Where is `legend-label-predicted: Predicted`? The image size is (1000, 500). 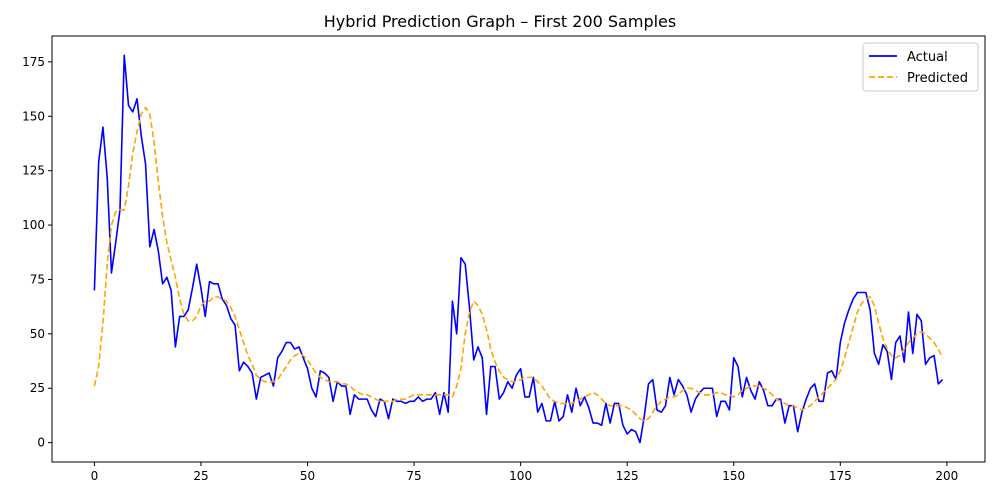 legend-label-predicted: Predicted is located at coordinates (937, 78).